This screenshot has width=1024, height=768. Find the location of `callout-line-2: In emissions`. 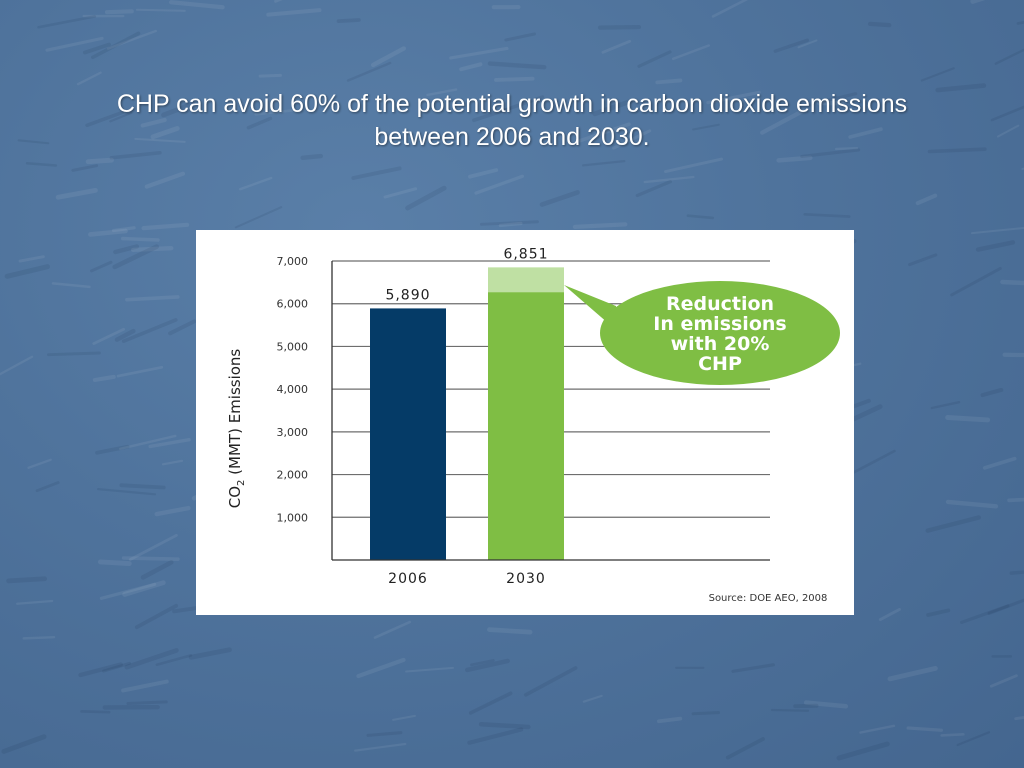

callout-line-2: In emissions is located at coordinates (719, 324).